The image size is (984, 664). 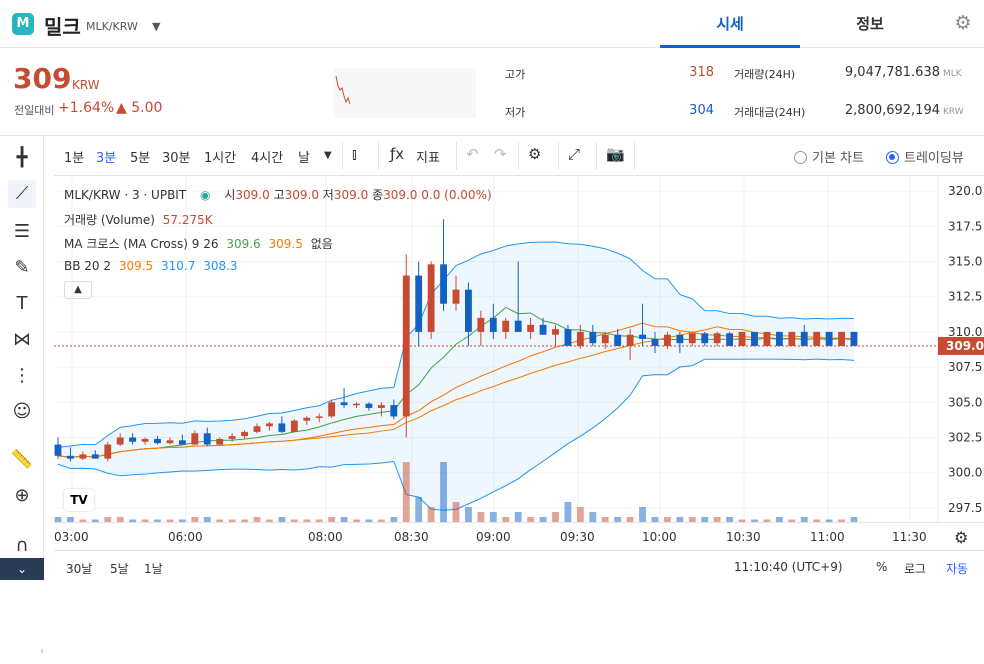 What do you see at coordinates (62, 27) in the screenshot?
I see `coin-name: 밀크` at bounding box center [62, 27].